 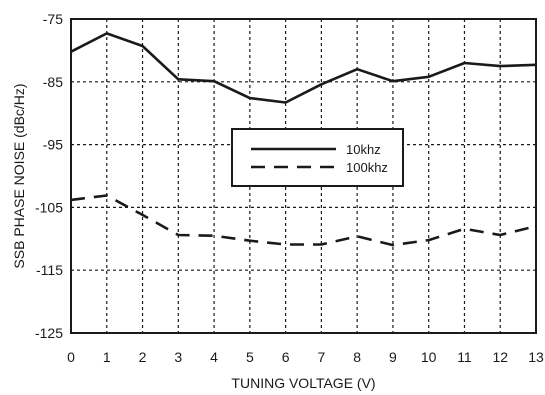 What do you see at coordinates (464, 357) in the screenshot?
I see `x-tick-label: 11` at bounding box center [464, 357].